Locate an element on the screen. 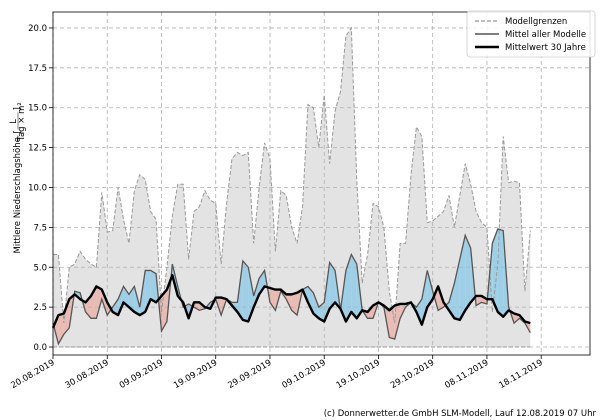  y-axis-unit-numerator: L is located at coordinates (14, 121).